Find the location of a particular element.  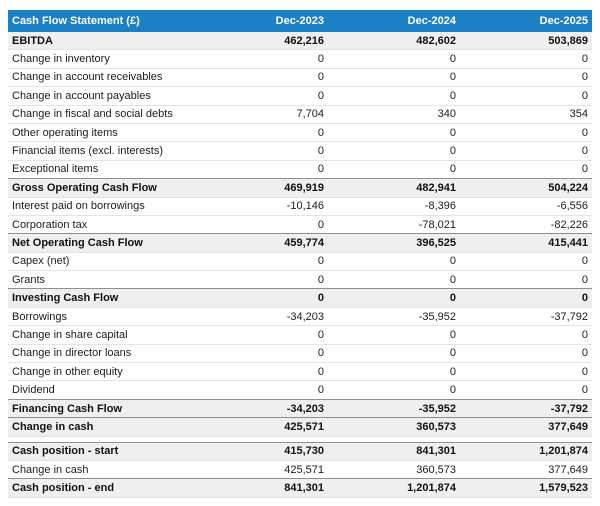

table-row: Financial items (excl. interests) 0 0 0 is located at coordinates (300, 151).